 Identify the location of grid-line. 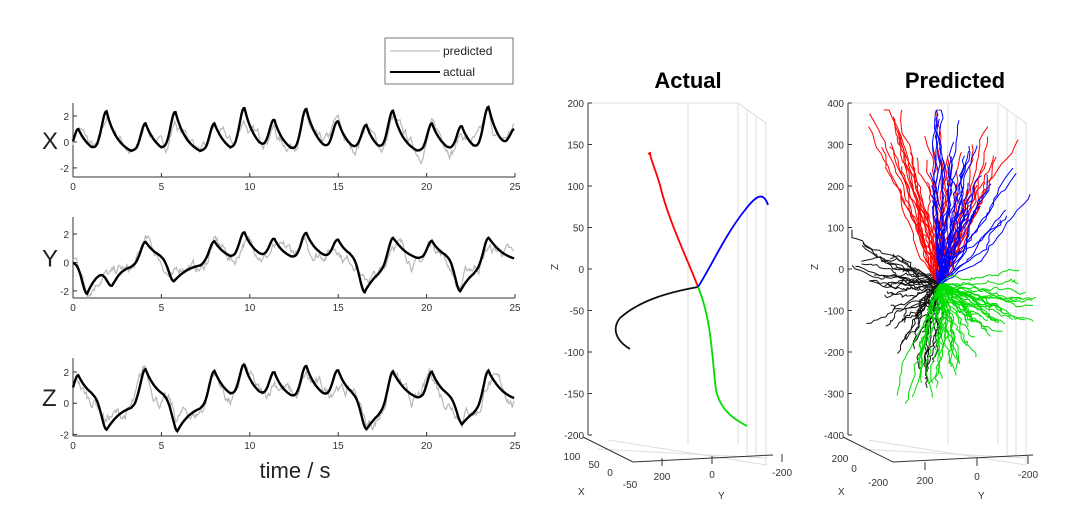
(687, 452).